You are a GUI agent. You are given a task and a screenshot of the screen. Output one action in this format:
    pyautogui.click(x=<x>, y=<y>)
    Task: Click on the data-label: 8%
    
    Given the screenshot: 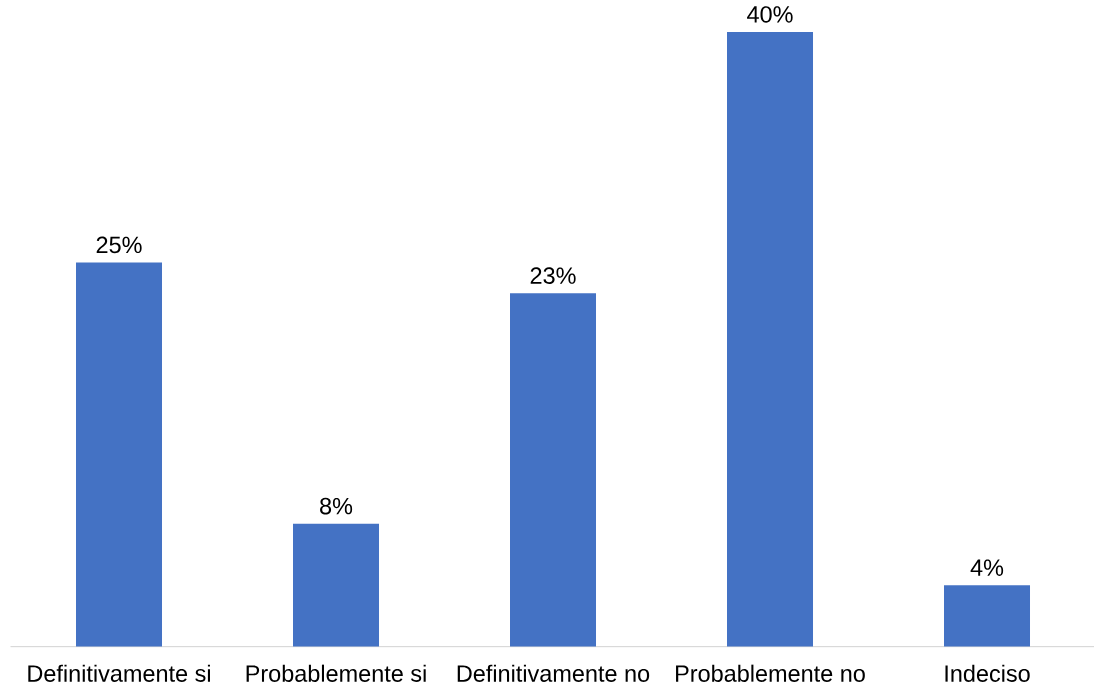 What is the action you would take?
    pyautogui.click(x=336, y=506)
    